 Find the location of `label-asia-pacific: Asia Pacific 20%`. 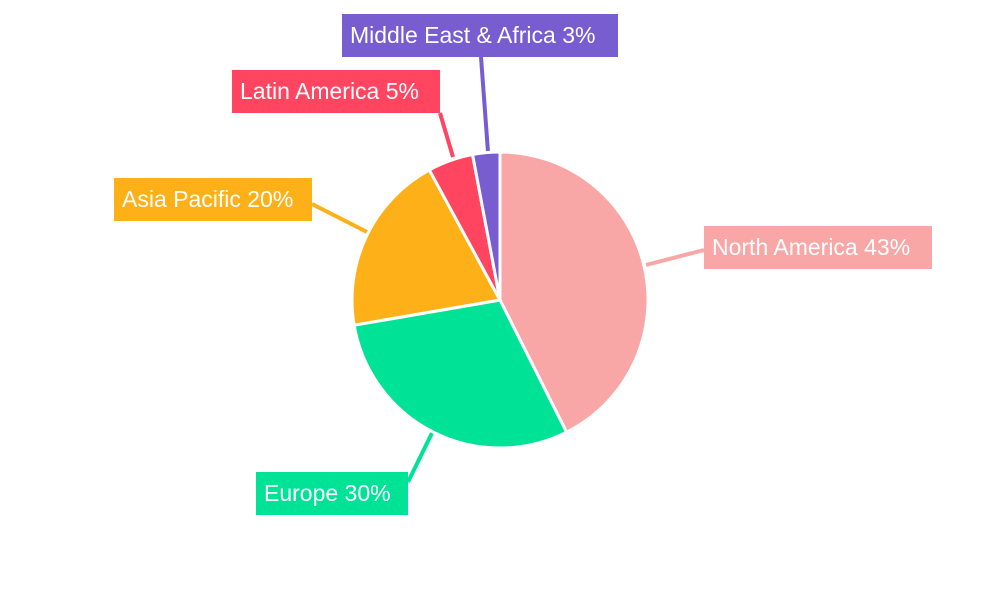

label-asia-pacific: Asia Pacific 20% is located at coordinates (213, 199).